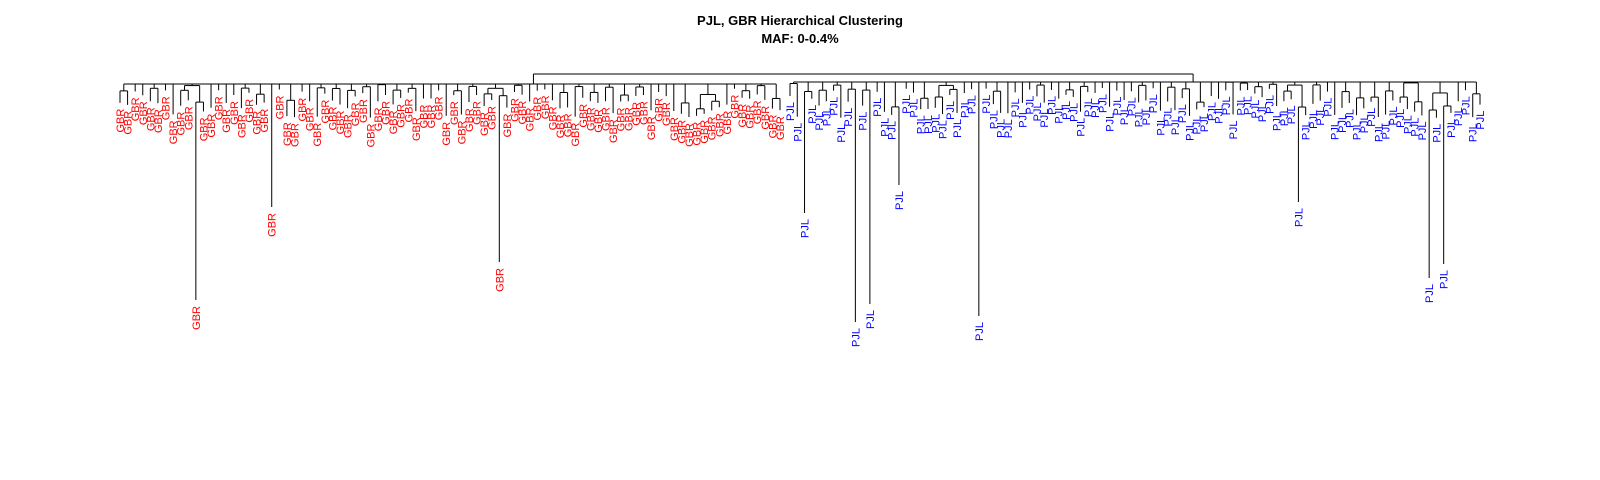 The width and height of the screenshot is (1600, 480). Describe the element at coordinates (800, 20) in the screenshot. I see `chart-title: PJL, GBR Hierarchical Clustering` at that location.